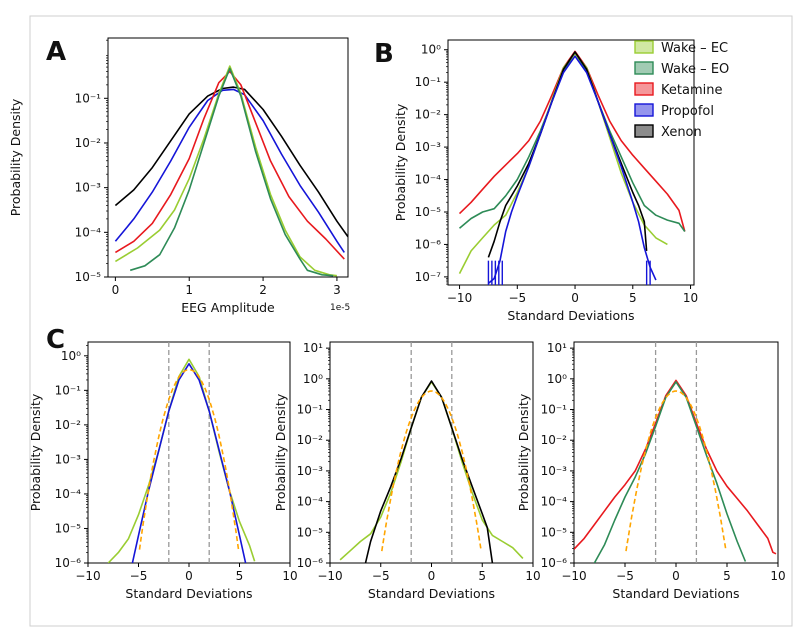 The height and width of the screenshot is (635, 800). Describe the element at coordinates (644, 110) in the screenshot. I see `legend-swatch-propofol` at that location.